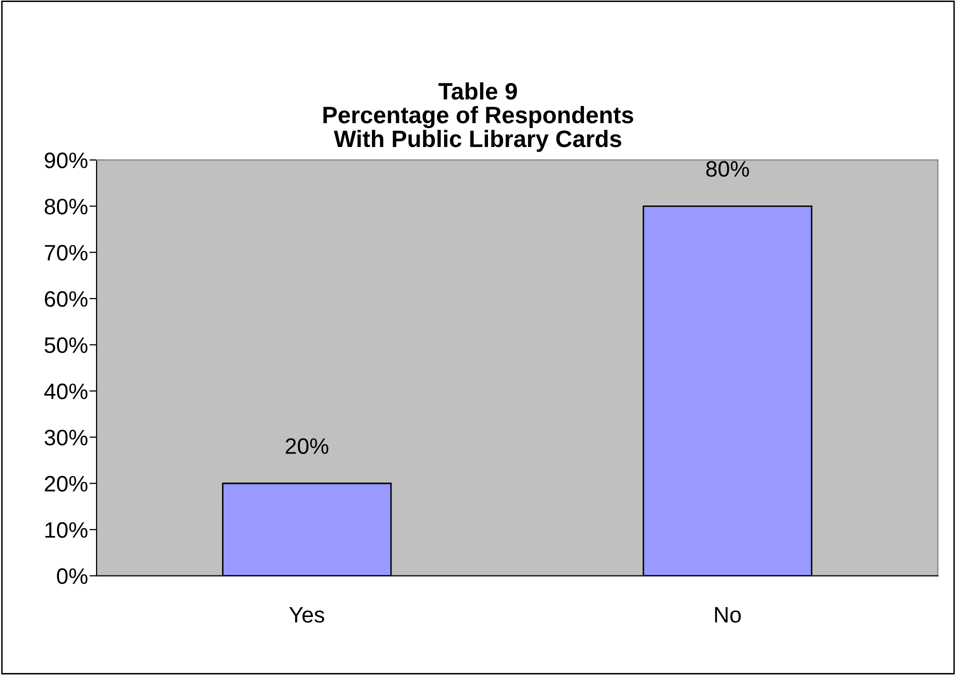  Describe the element at coordinates (66, 160) in the screenshot. I see `y-tick-label: 90%` at that location.